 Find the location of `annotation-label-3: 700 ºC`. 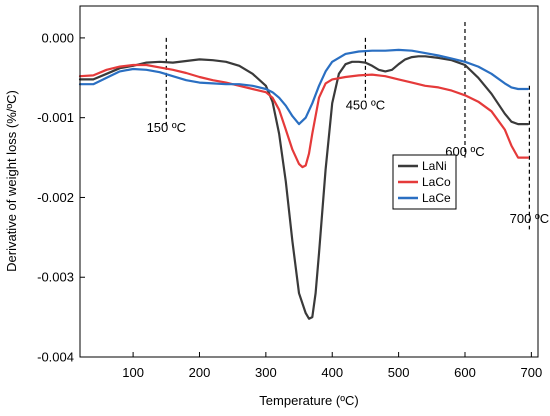

annotation-label-3: 700 ºC is located at coordinates (529, 218).